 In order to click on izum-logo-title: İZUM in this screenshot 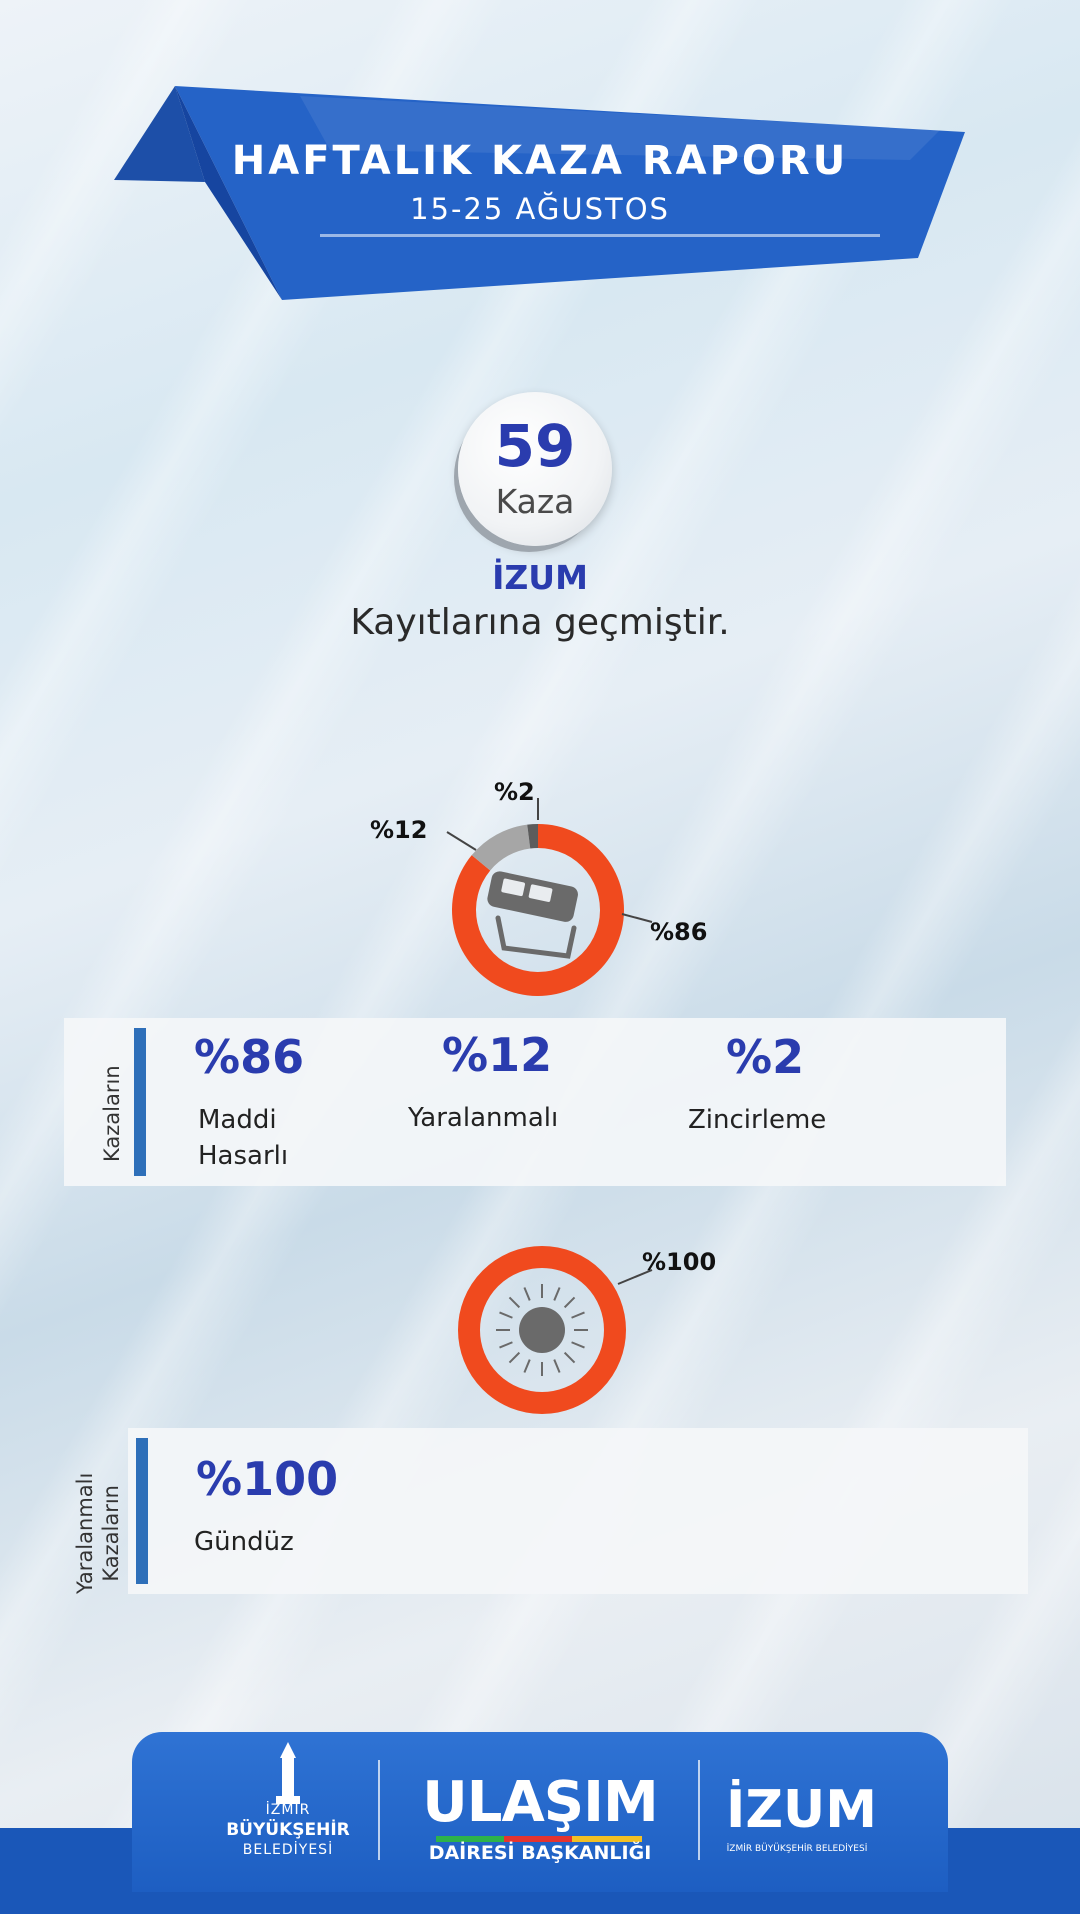, I will do `click(802, 1810)`.